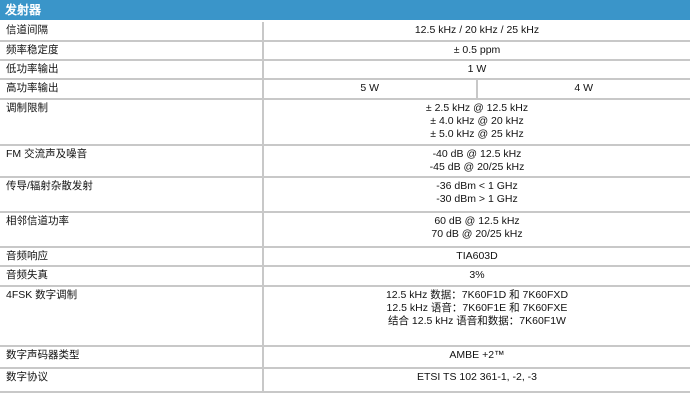  I want to click on spec-label: 传导/辐射杂散发射, so click(132, 195).